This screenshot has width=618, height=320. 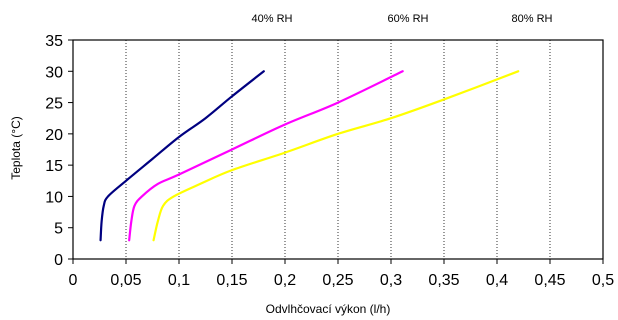 I want to click on y-axis-title: Teplota (°C), so click(x=16, y=148).